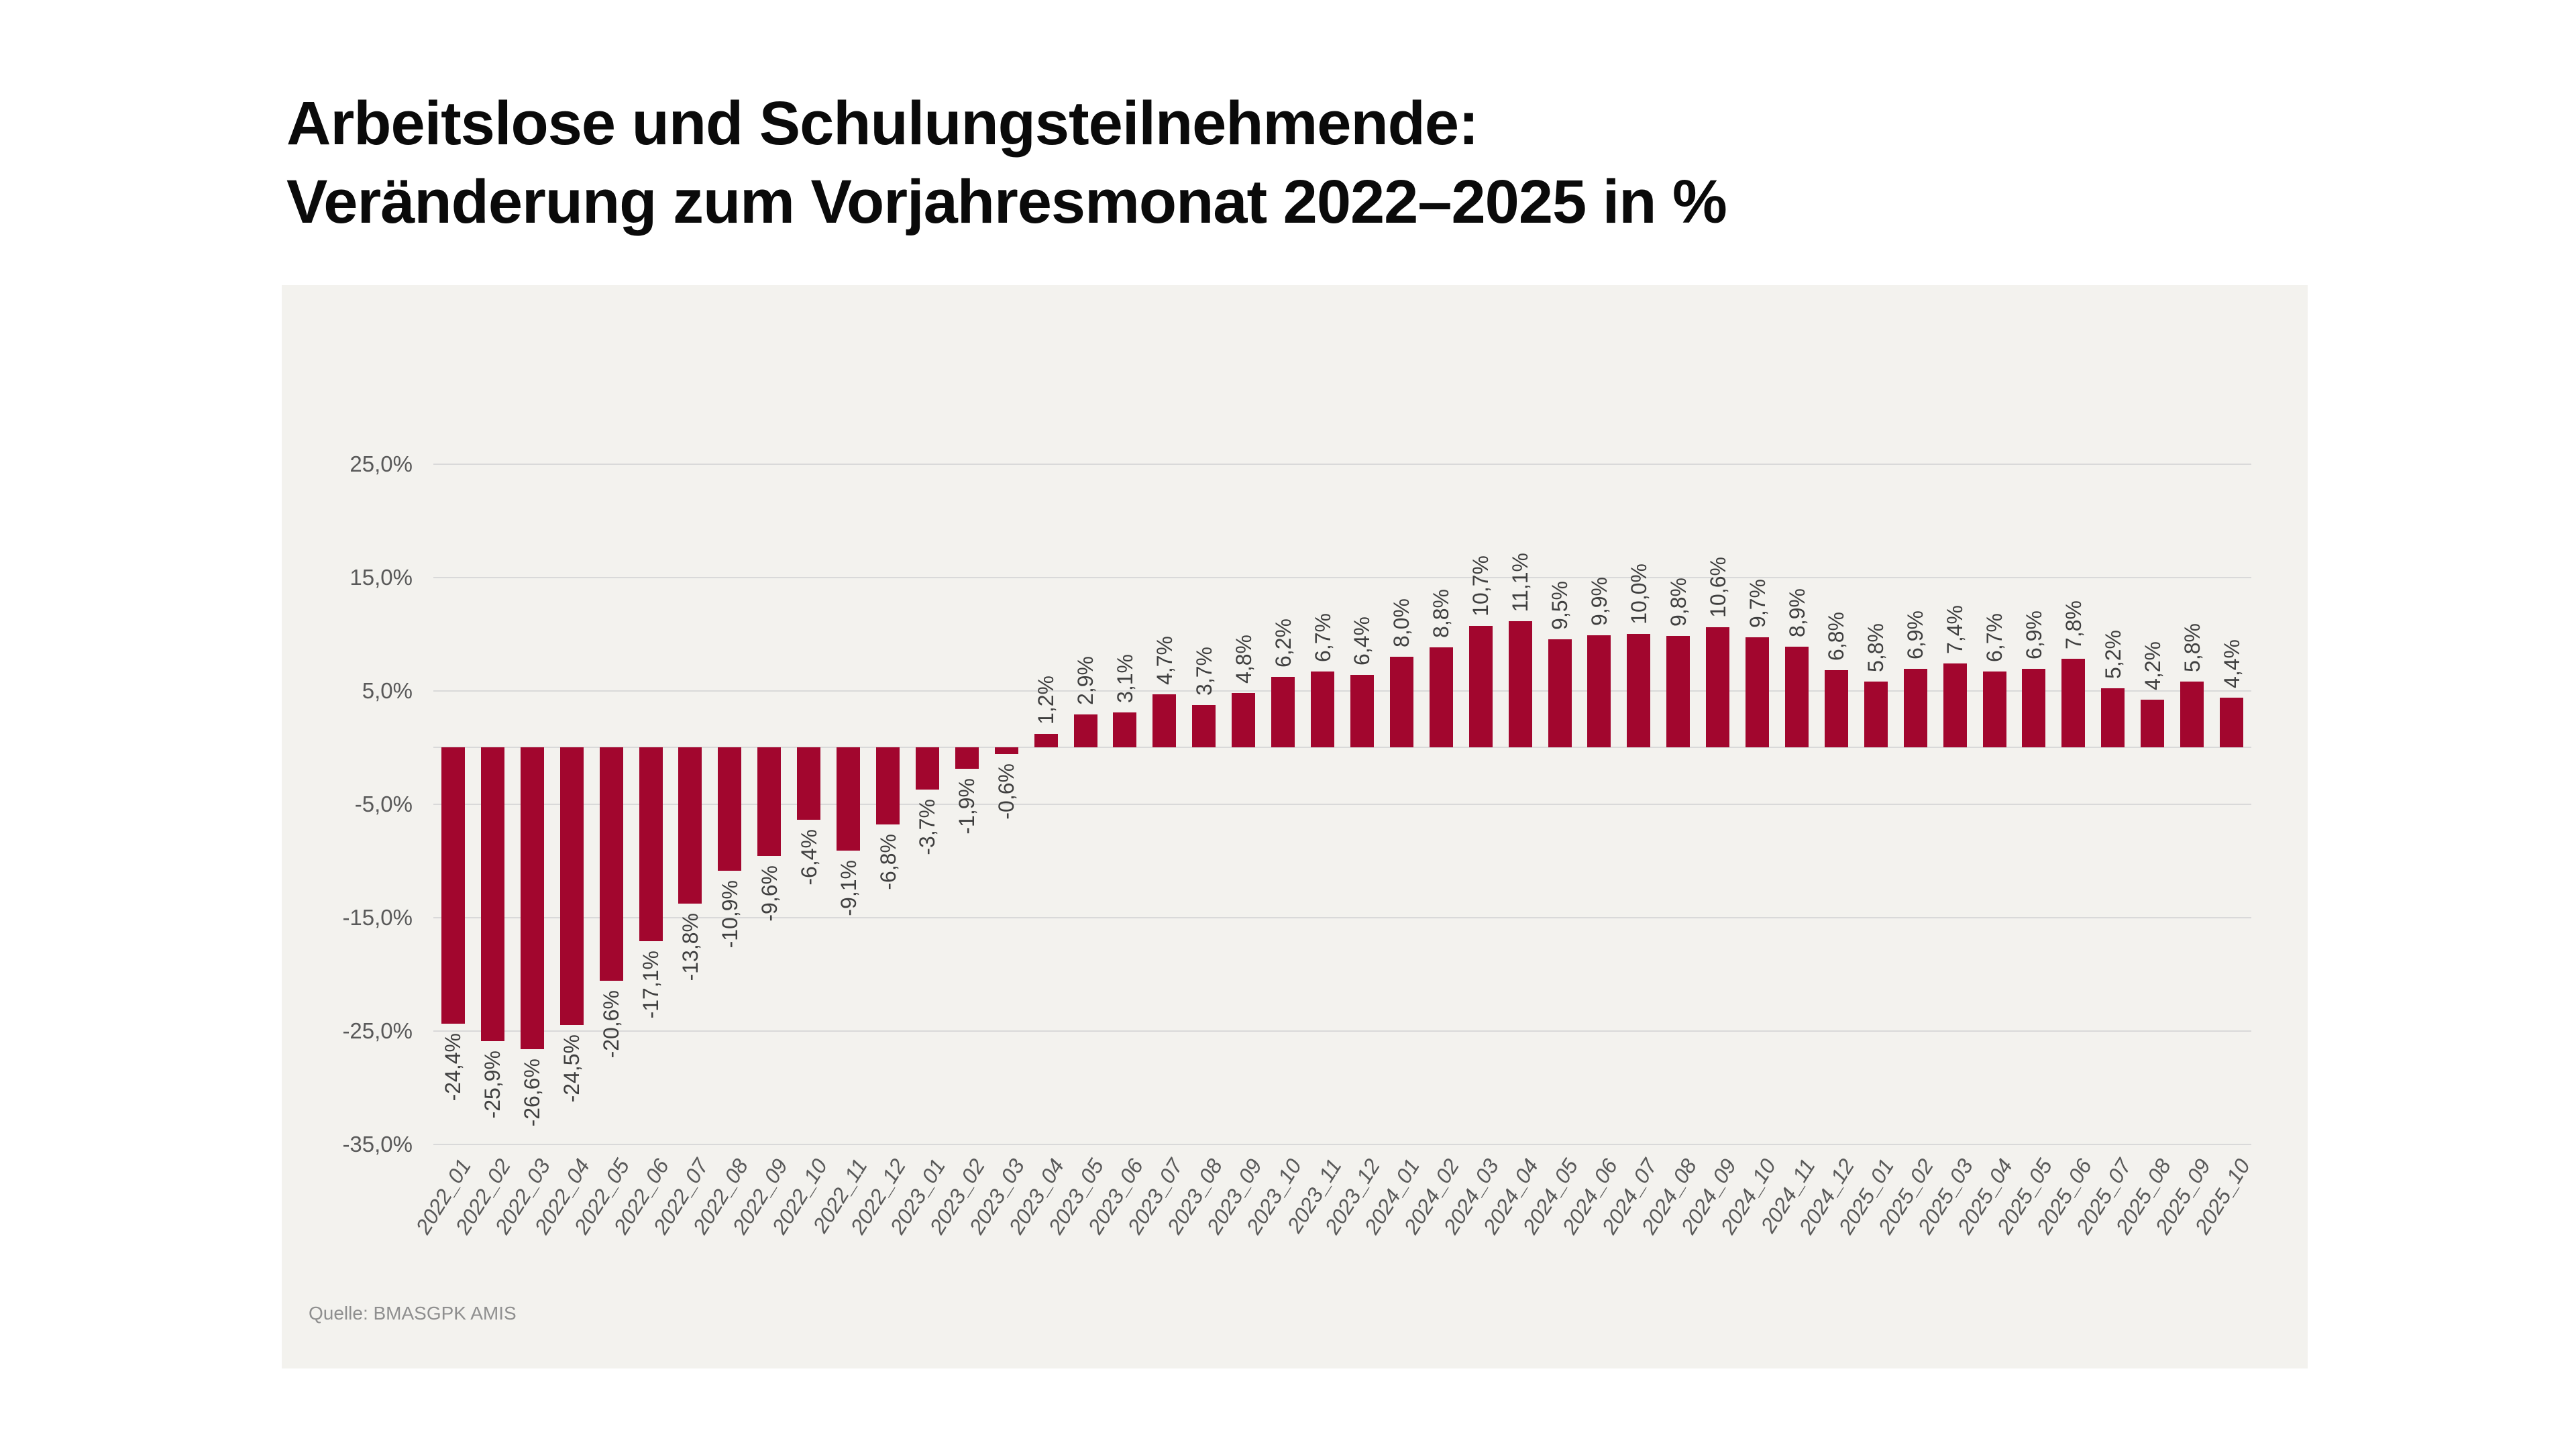 The image size is (2576, 1449). I want to click on bar-value-label: -6,8%, so click(888, 862).